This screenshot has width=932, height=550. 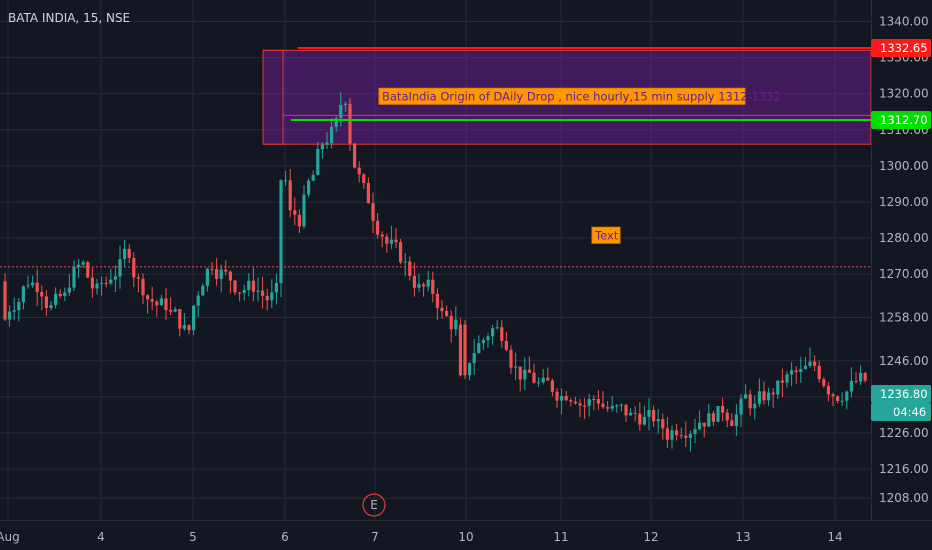 I want to click on x-tick-label-2: 5, so click(x=193, y=537).